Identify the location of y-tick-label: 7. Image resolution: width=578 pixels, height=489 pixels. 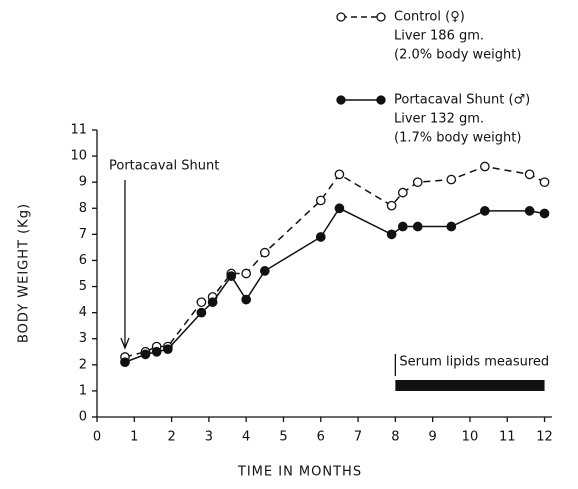
(83, 234).